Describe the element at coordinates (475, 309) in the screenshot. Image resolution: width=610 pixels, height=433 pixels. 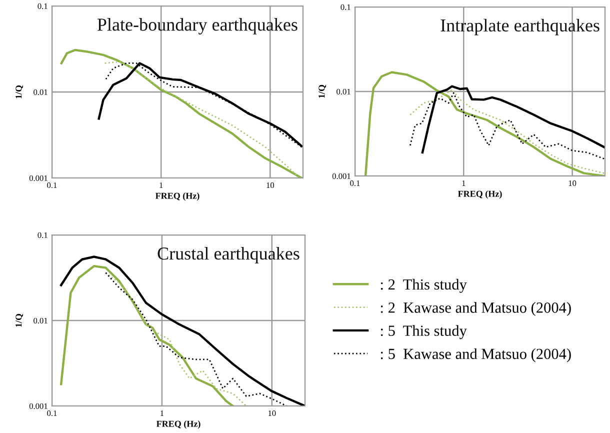
I see `legend-label: : 2 Kawase and Matsuo (2004)` at that location.